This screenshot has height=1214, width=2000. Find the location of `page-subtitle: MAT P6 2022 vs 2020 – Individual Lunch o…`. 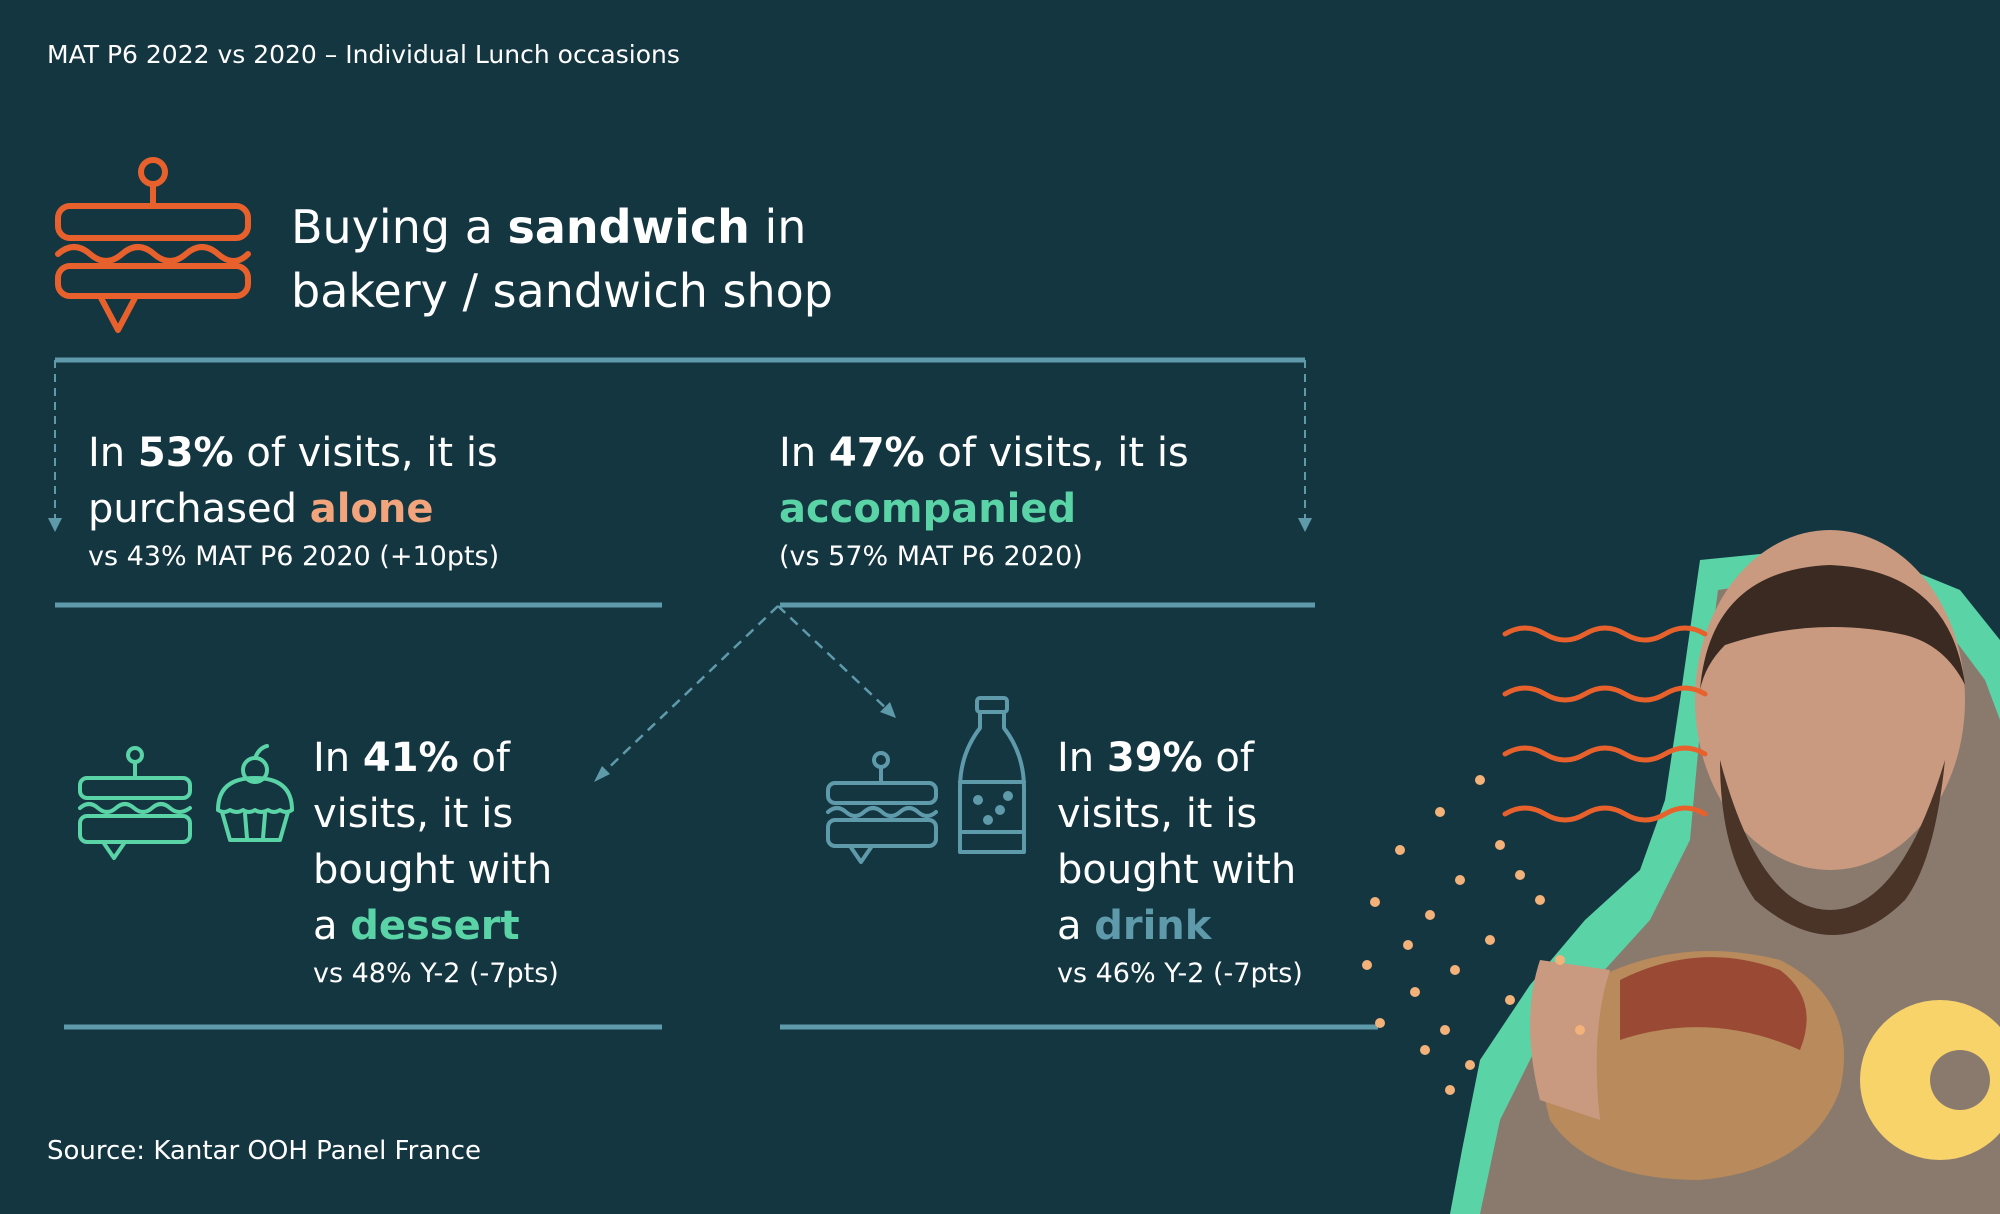

page-subtitle: MAT P6 2022 vs 2020 – Individual Lunch o… is located at coordinates (363, 54).